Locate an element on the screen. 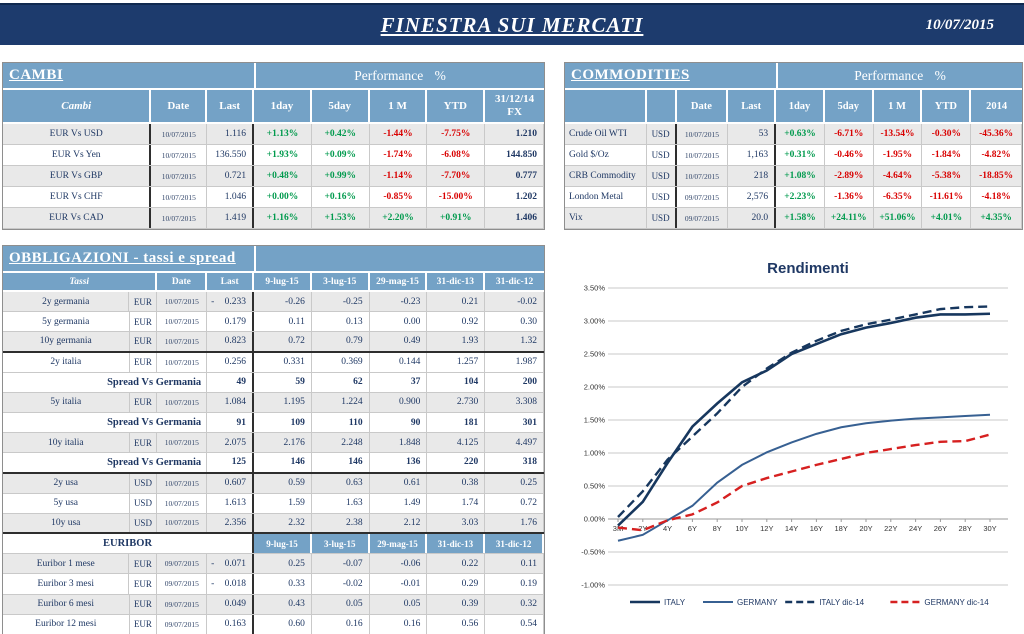  history-value: 1.74 is located at coordinates (456, 503).